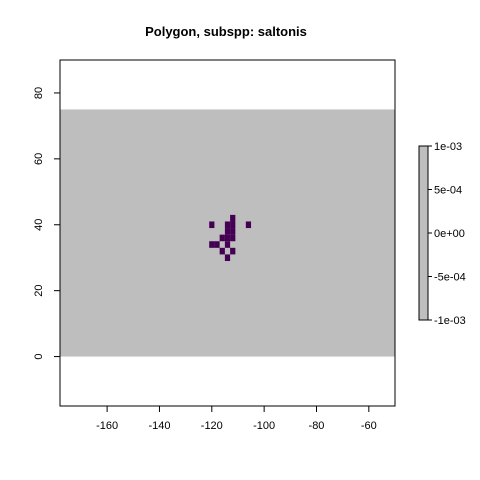 This screenshot has height=480, width=480. Describe the element at coordinates (39, 357) in the screenshot. I see `y-tick-label: 0` at that location.